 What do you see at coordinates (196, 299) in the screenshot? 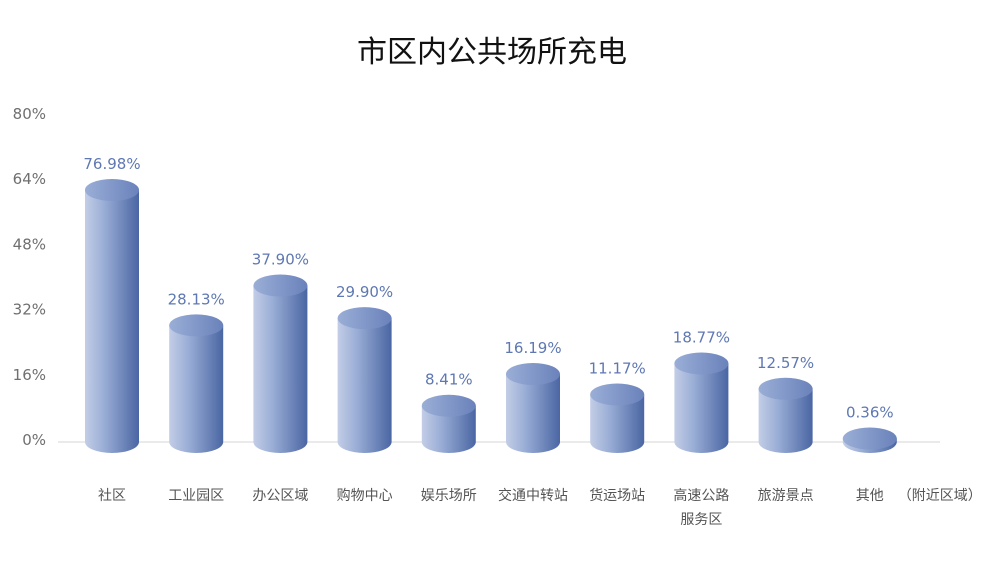
I see `data-label: 28.13%` at bounding box center [196, 299].